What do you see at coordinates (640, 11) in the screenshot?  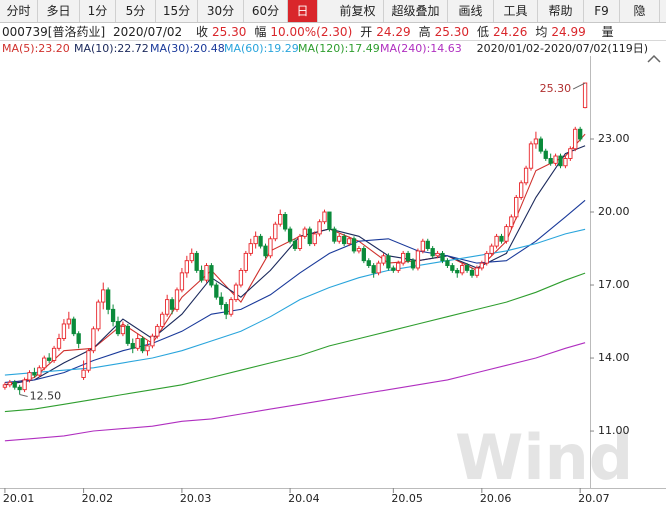 I see `toolbar-button: 隐` at bounding box center [640, 11].